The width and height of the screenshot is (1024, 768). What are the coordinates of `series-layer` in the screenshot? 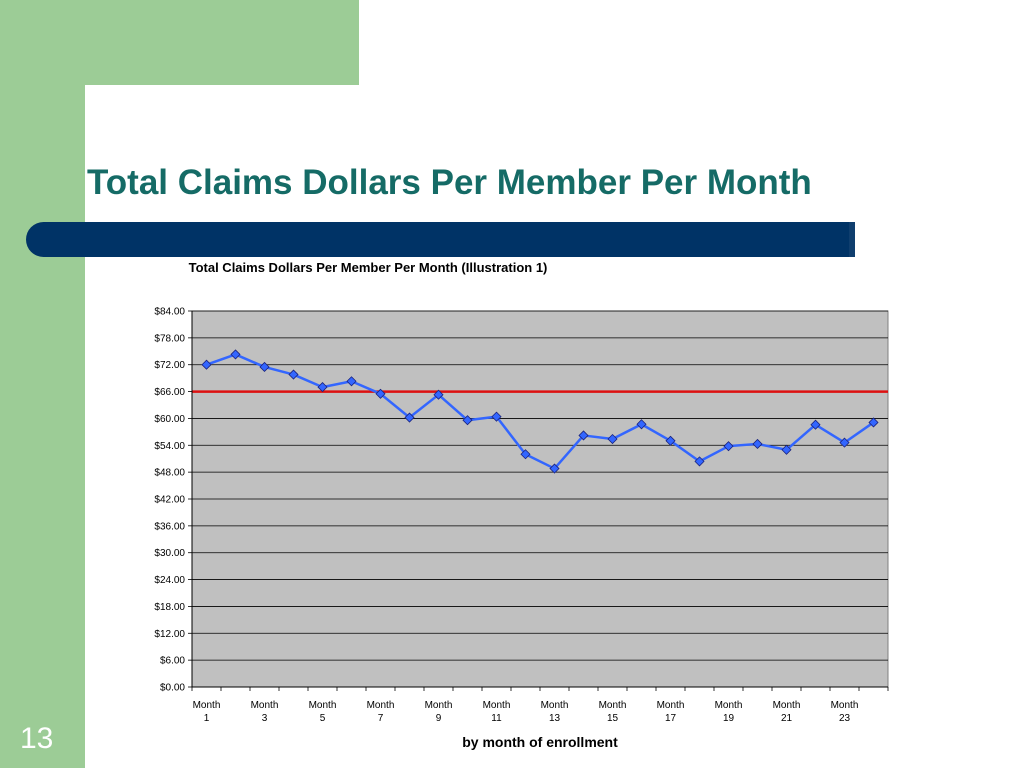 It's located at (540, 411).